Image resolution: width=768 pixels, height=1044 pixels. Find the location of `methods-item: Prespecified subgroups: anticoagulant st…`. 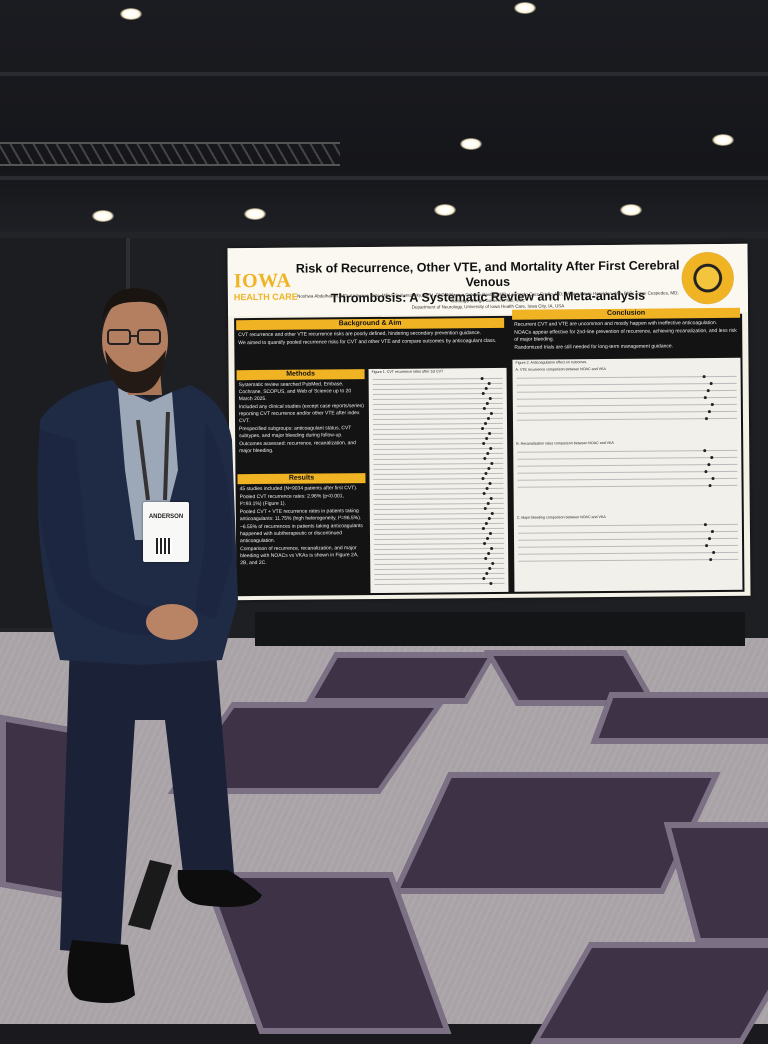

methods-item: Prespecified subgroups: anticoagulant st… is located at coordinates (295, 432).